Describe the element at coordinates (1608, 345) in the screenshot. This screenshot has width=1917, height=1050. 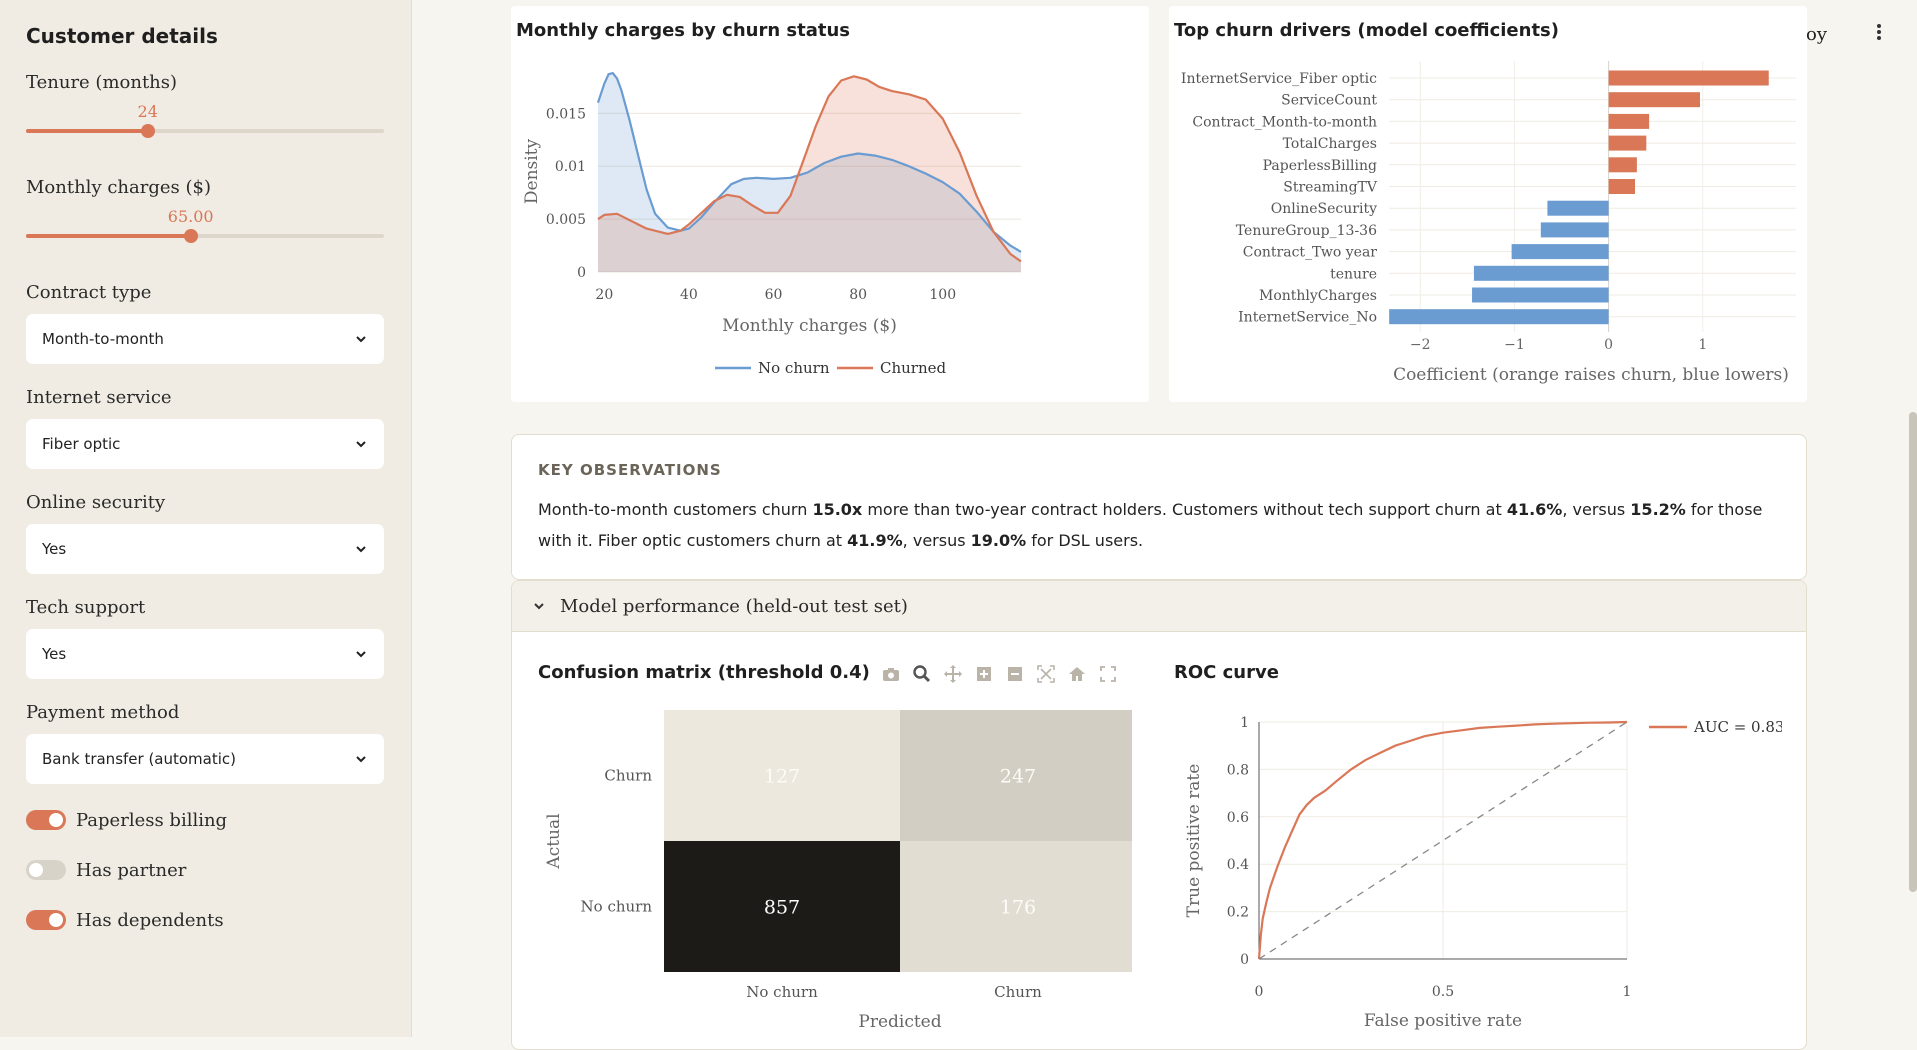
I see `x-tick-label: 0` at that location.